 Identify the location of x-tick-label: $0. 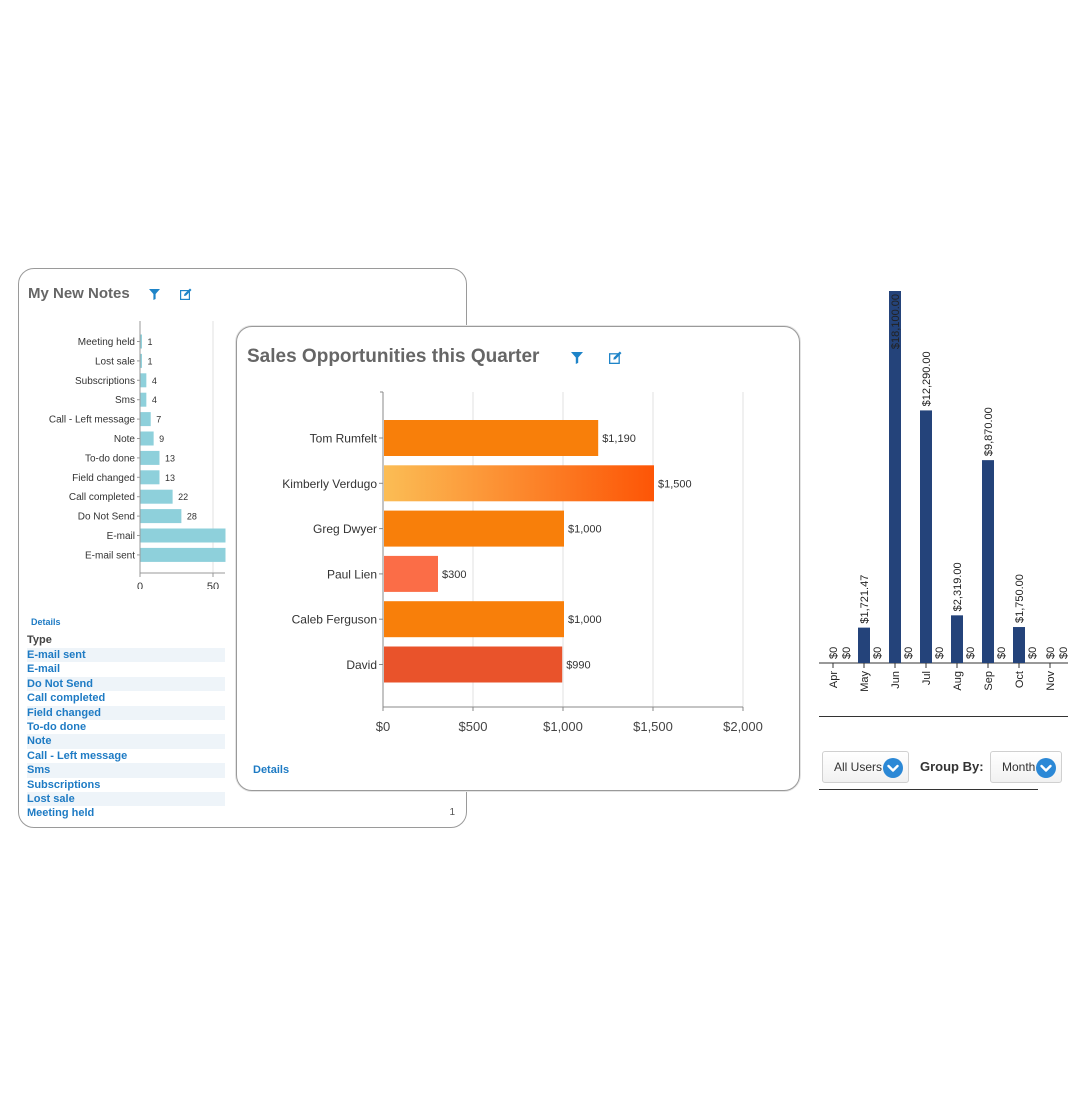
(383, 726).